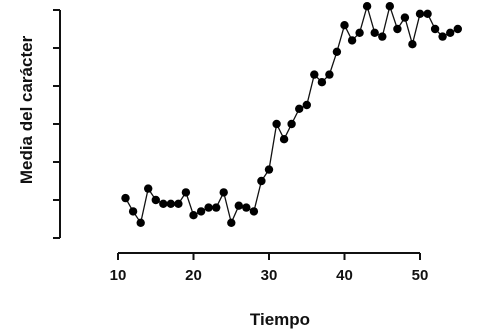 This screenshot has height=332, width=500. Describe the element at coordinates (57, 124) in the screenshot. I see `y-axis` at that location.